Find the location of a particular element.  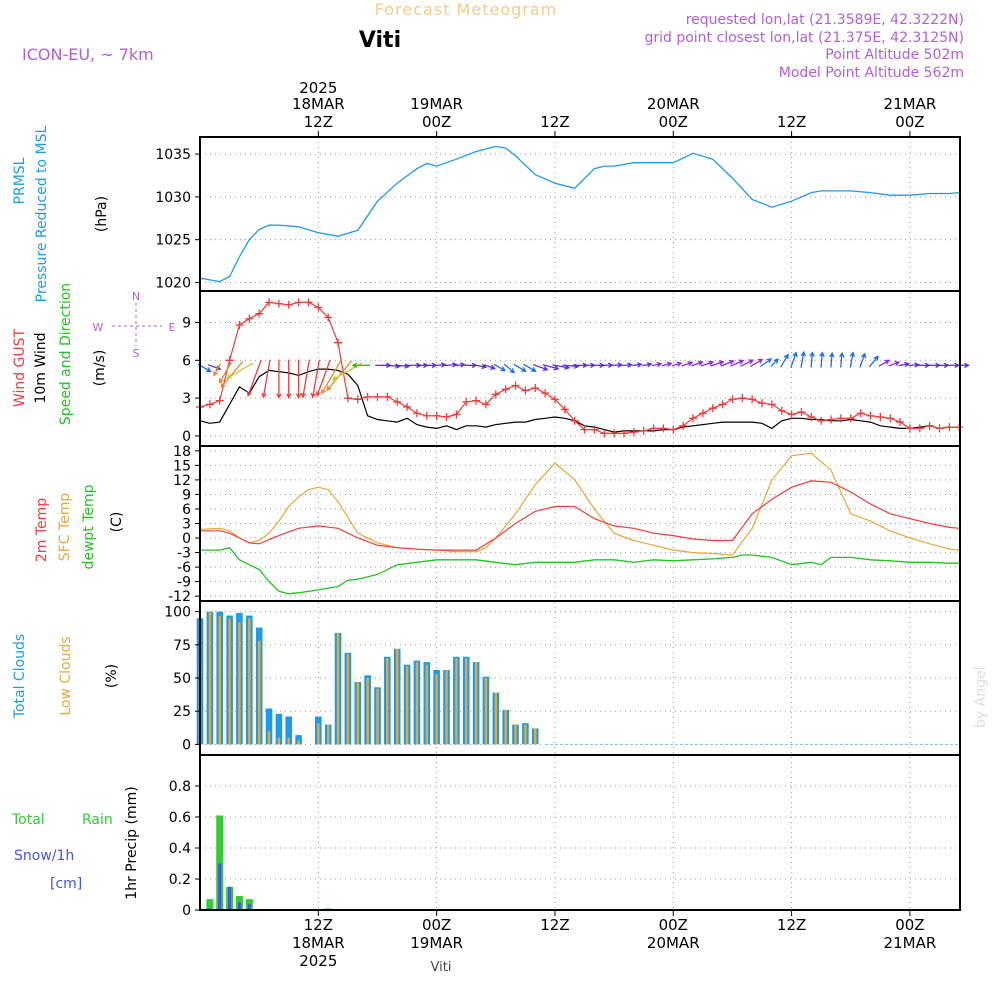

top-time-label: 20MAR is located at coordinates (673, 104).